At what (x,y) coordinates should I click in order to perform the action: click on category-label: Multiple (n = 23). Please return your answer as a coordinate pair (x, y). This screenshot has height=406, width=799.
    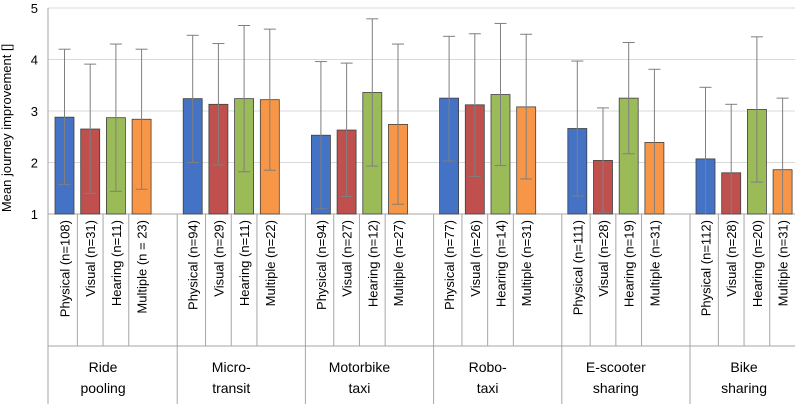
    Looking at the image, I should click on (142, 267).